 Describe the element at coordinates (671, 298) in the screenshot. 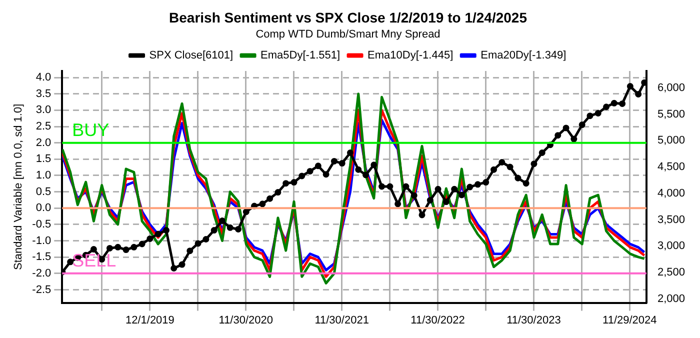

I see `y2-tick-label: 2,000` at that location.